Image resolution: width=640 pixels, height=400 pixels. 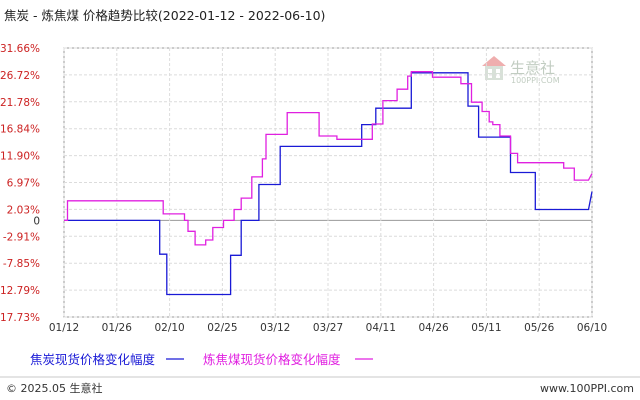 What do you see at coordinates (117, 328) in the screenshot?
I see `x-tick-label: 01/26` at bounding box center [117, 328].